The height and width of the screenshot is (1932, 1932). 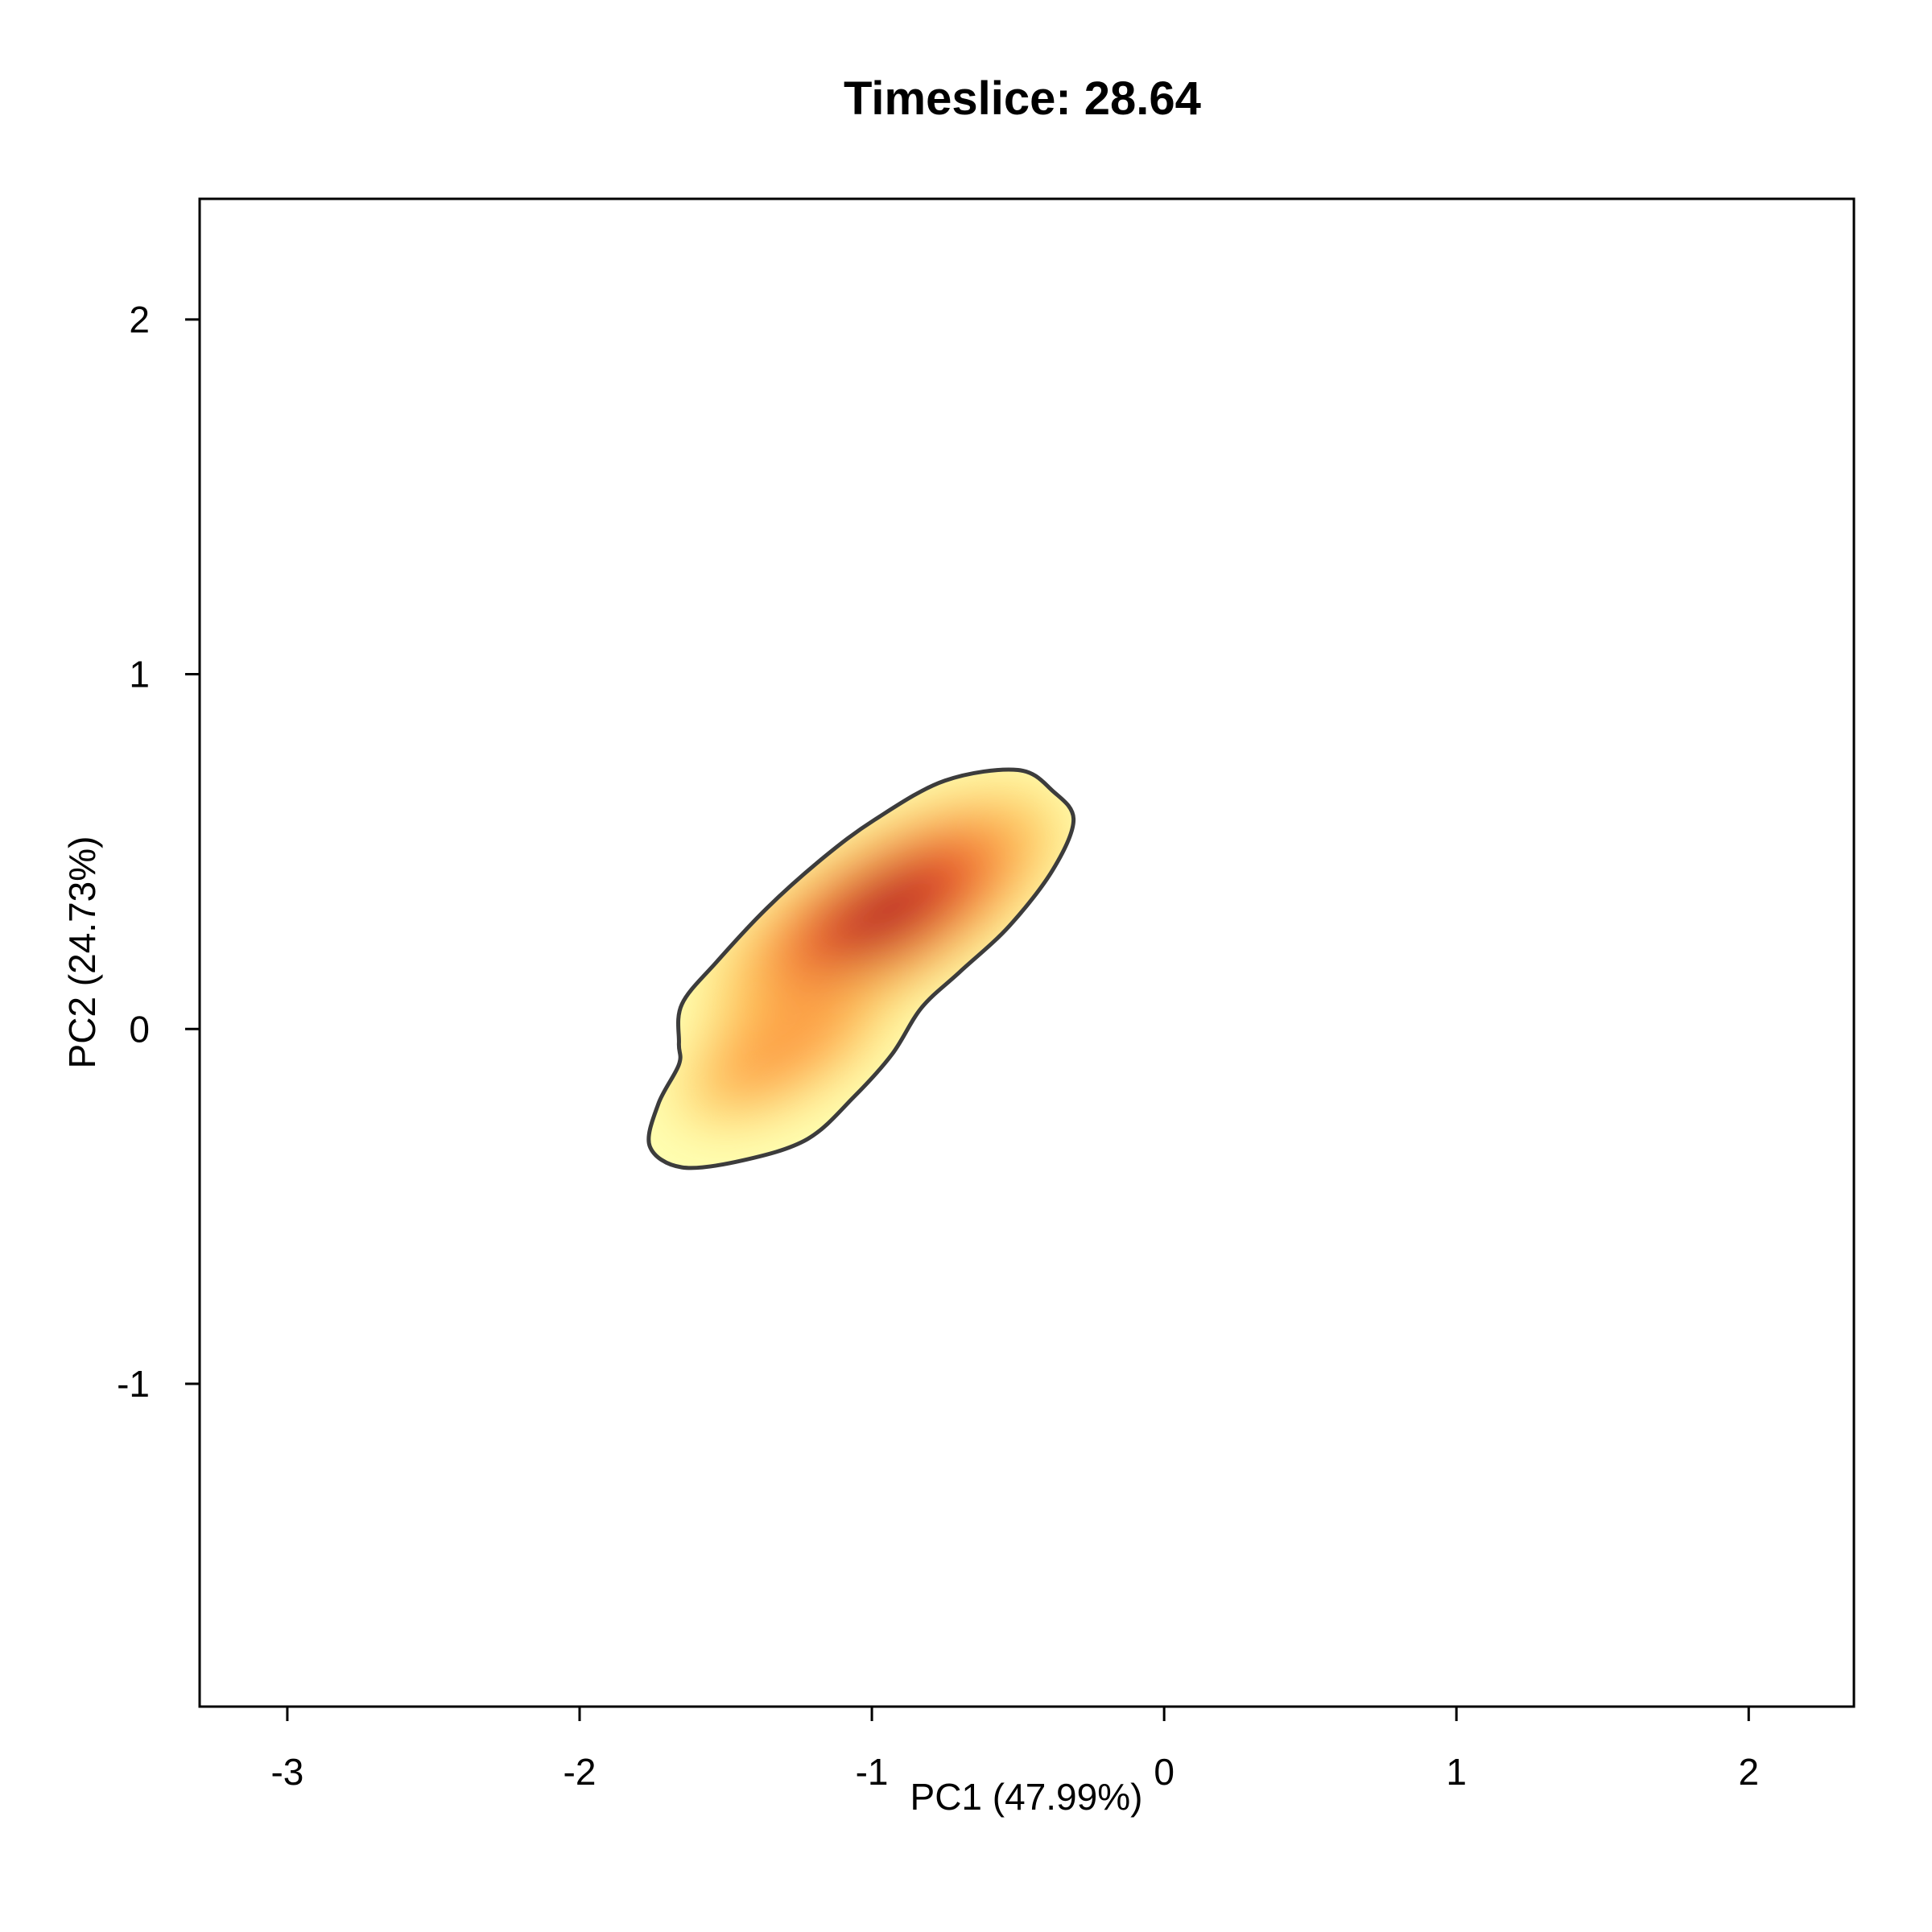 I want to click on y-tick-label: 1, so click(x=139, y=675).